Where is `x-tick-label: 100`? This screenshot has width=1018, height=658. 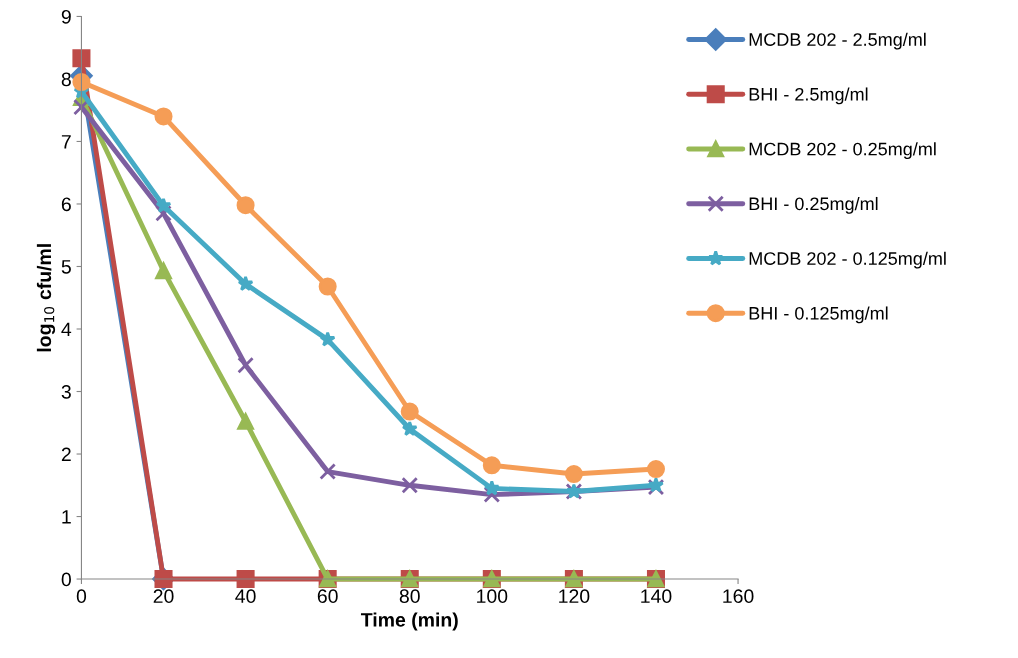
x-tick-label: 100 is located at coordinates (492, 596).